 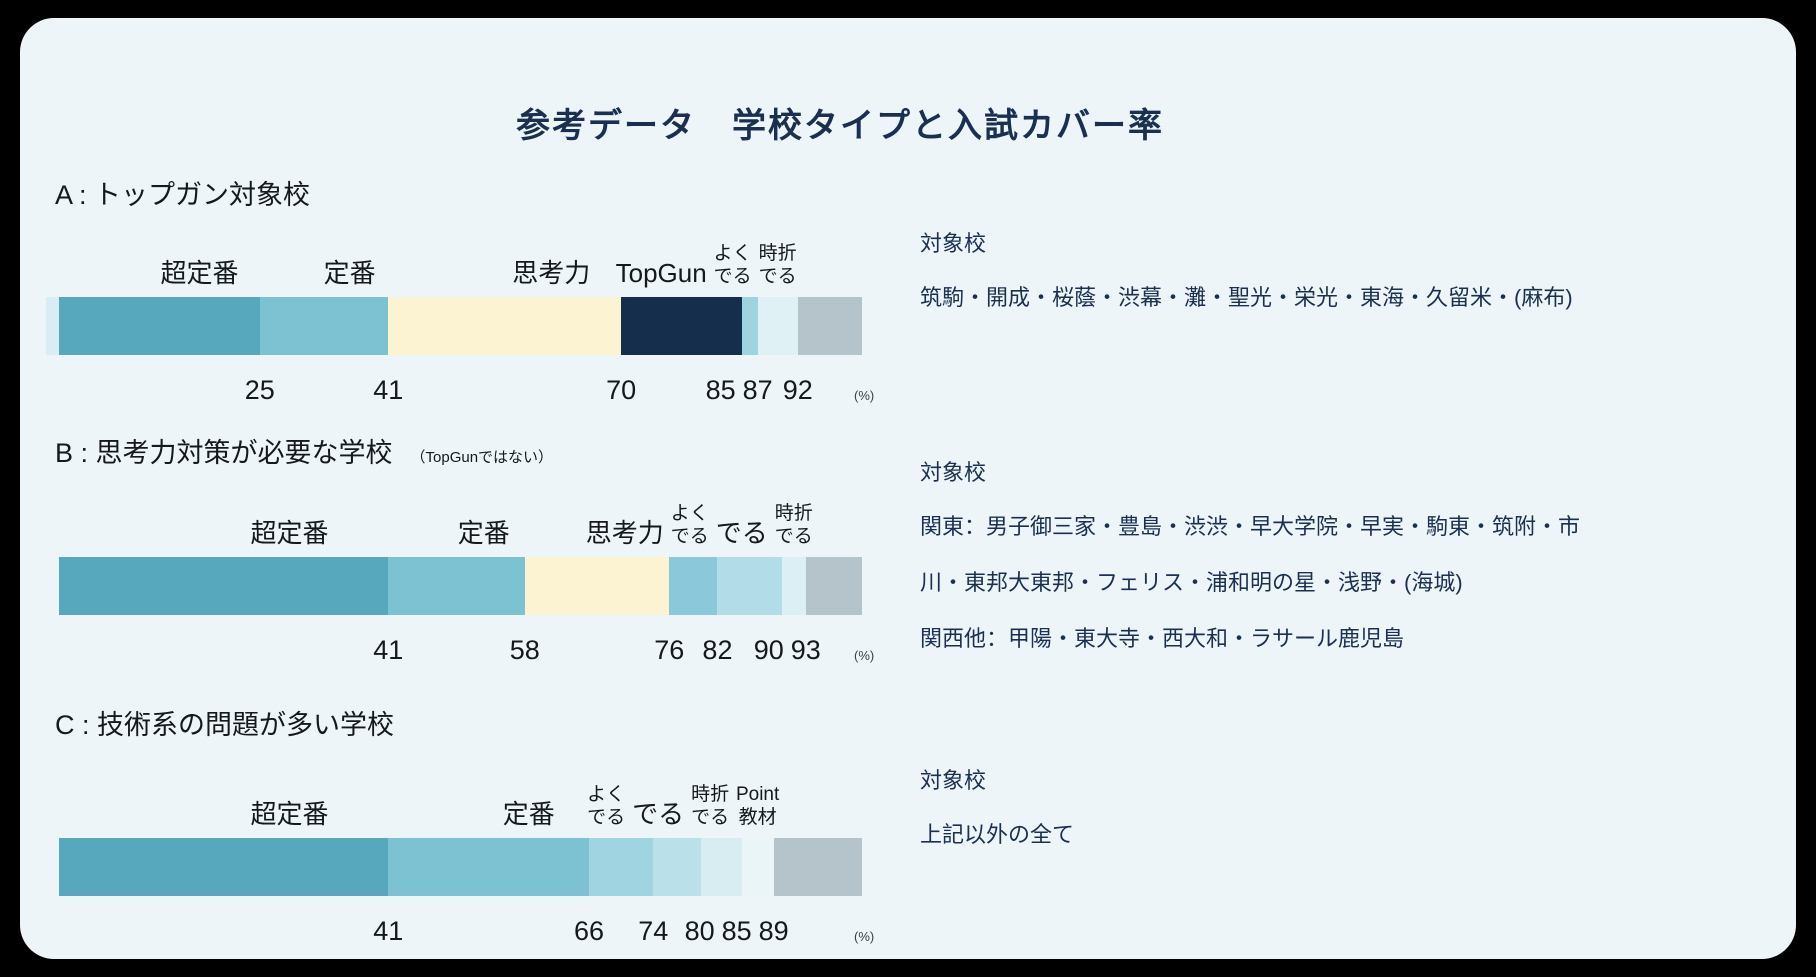 I want to click on boundary-value: 92, so click(x=797, y=390).